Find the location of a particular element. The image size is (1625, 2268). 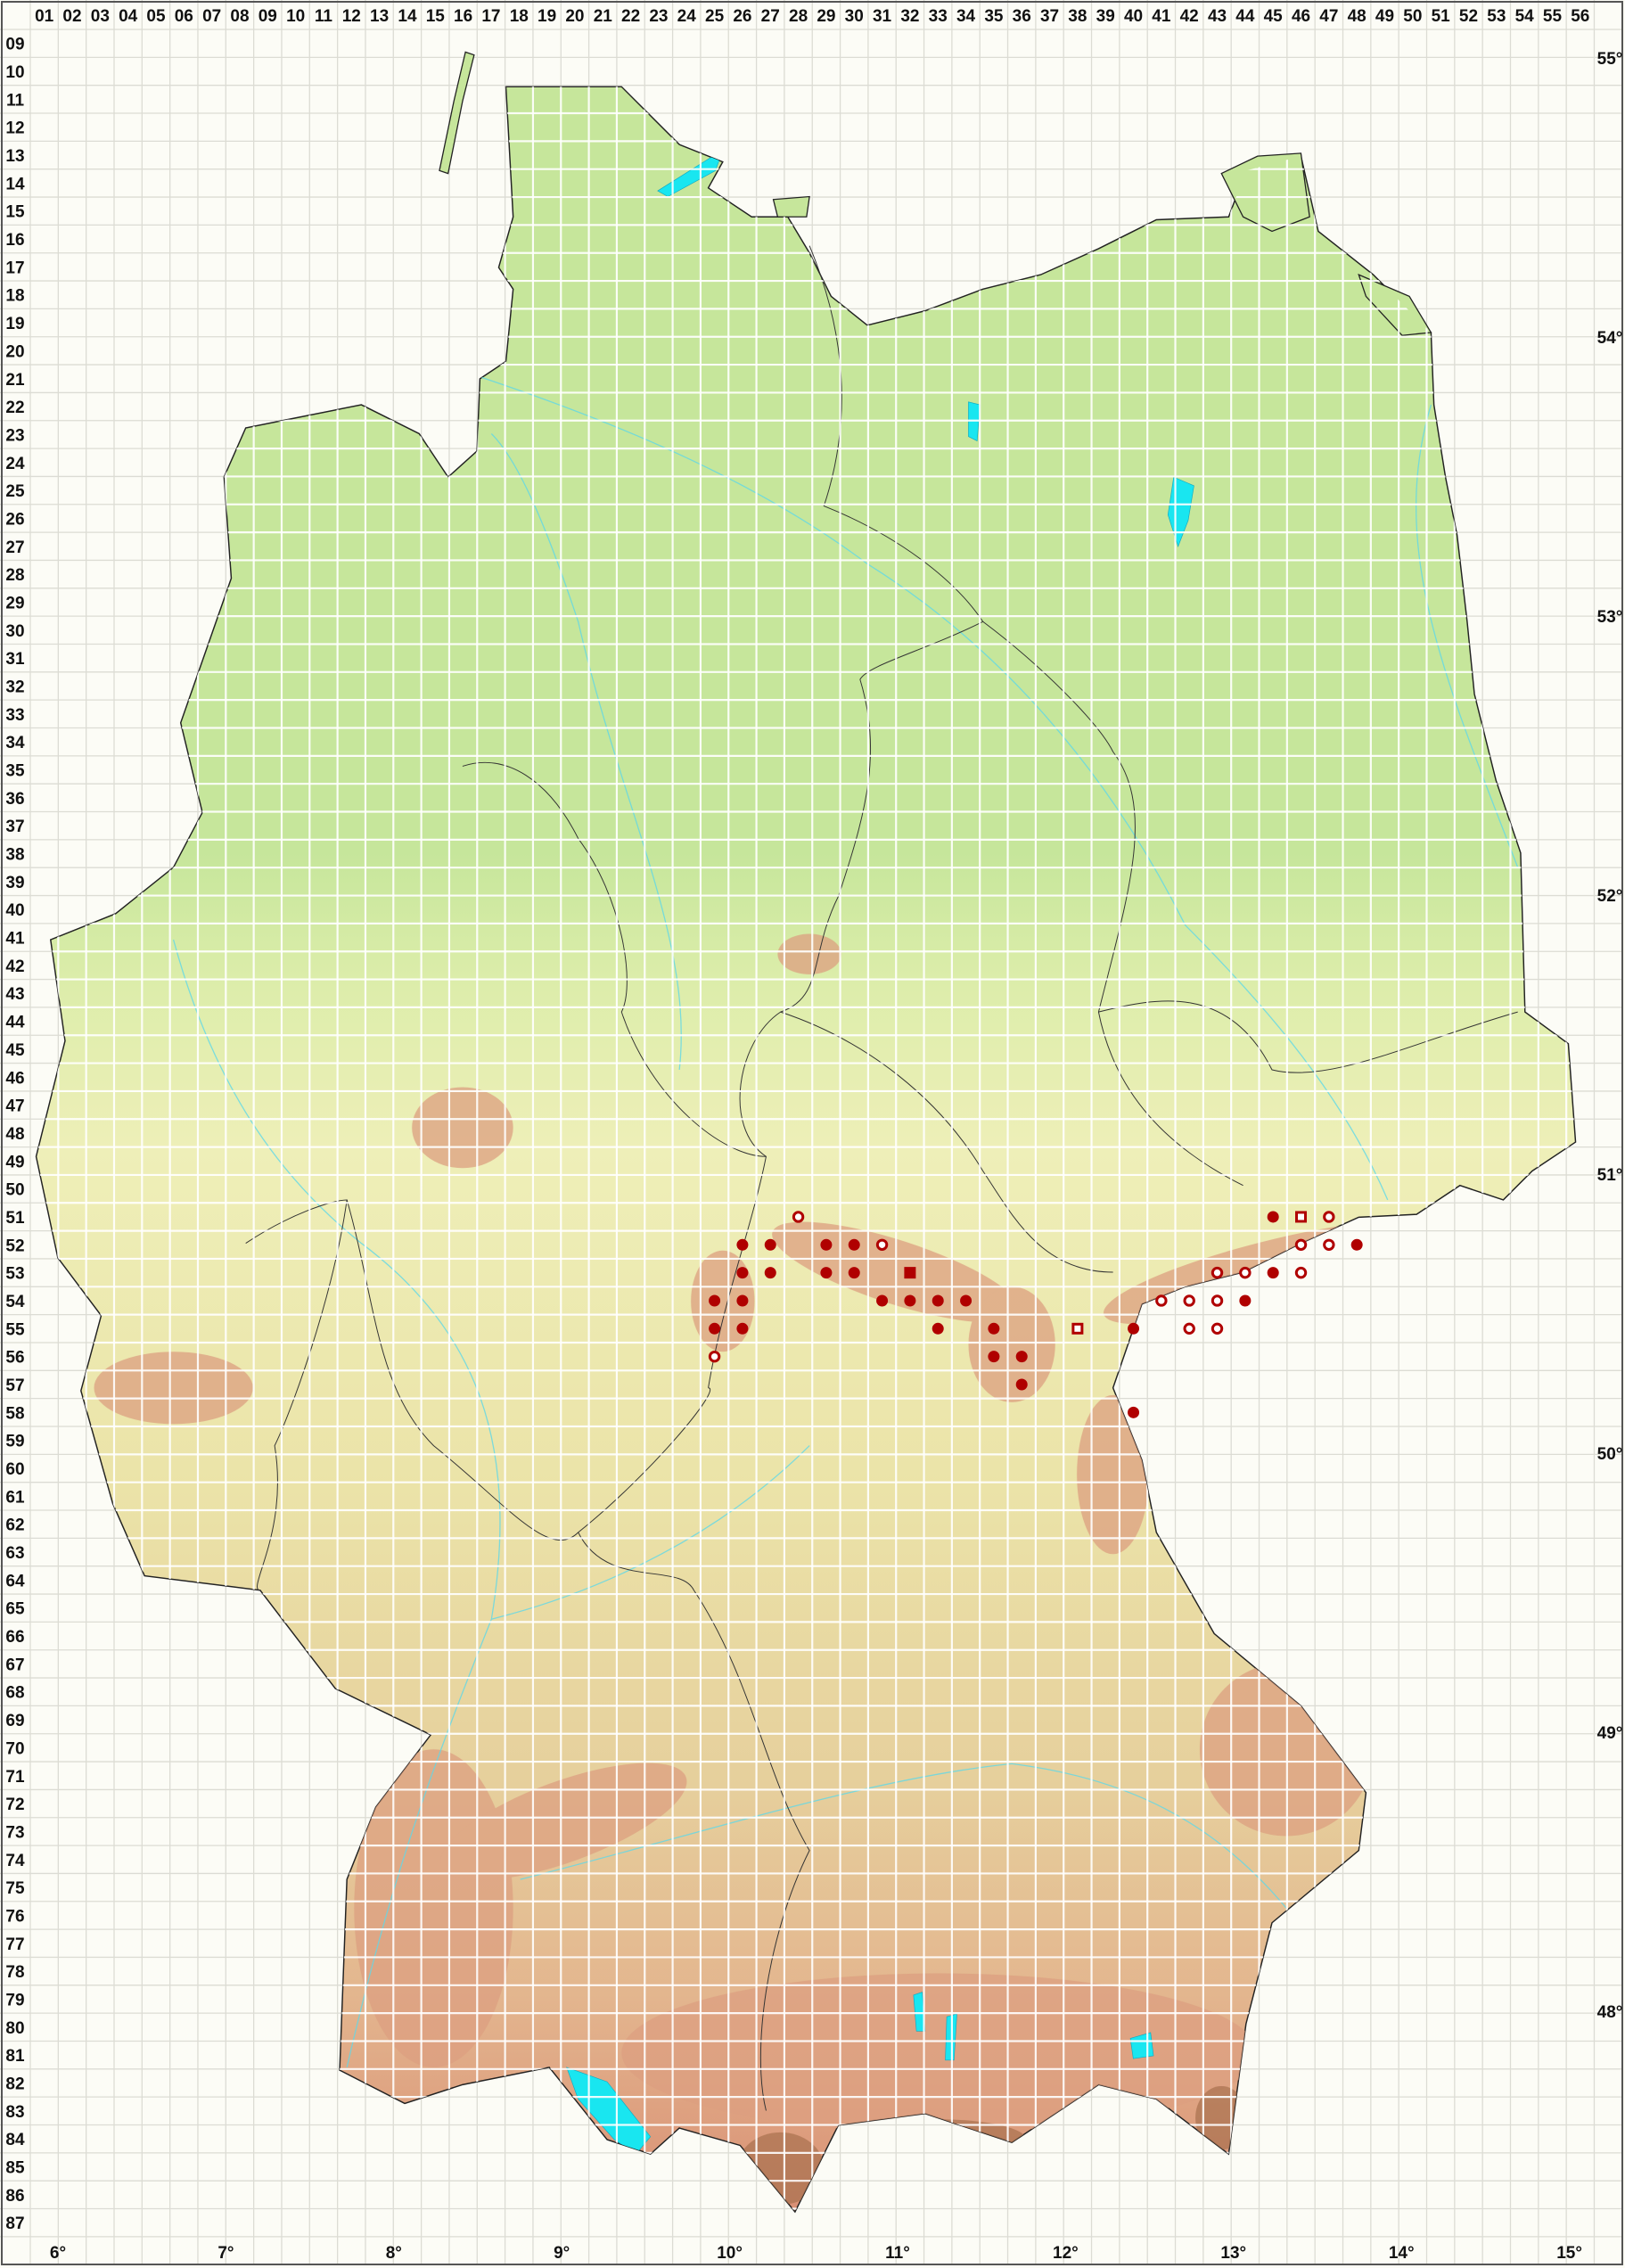

column-label: 37 is located at coordinates (1049, 16).